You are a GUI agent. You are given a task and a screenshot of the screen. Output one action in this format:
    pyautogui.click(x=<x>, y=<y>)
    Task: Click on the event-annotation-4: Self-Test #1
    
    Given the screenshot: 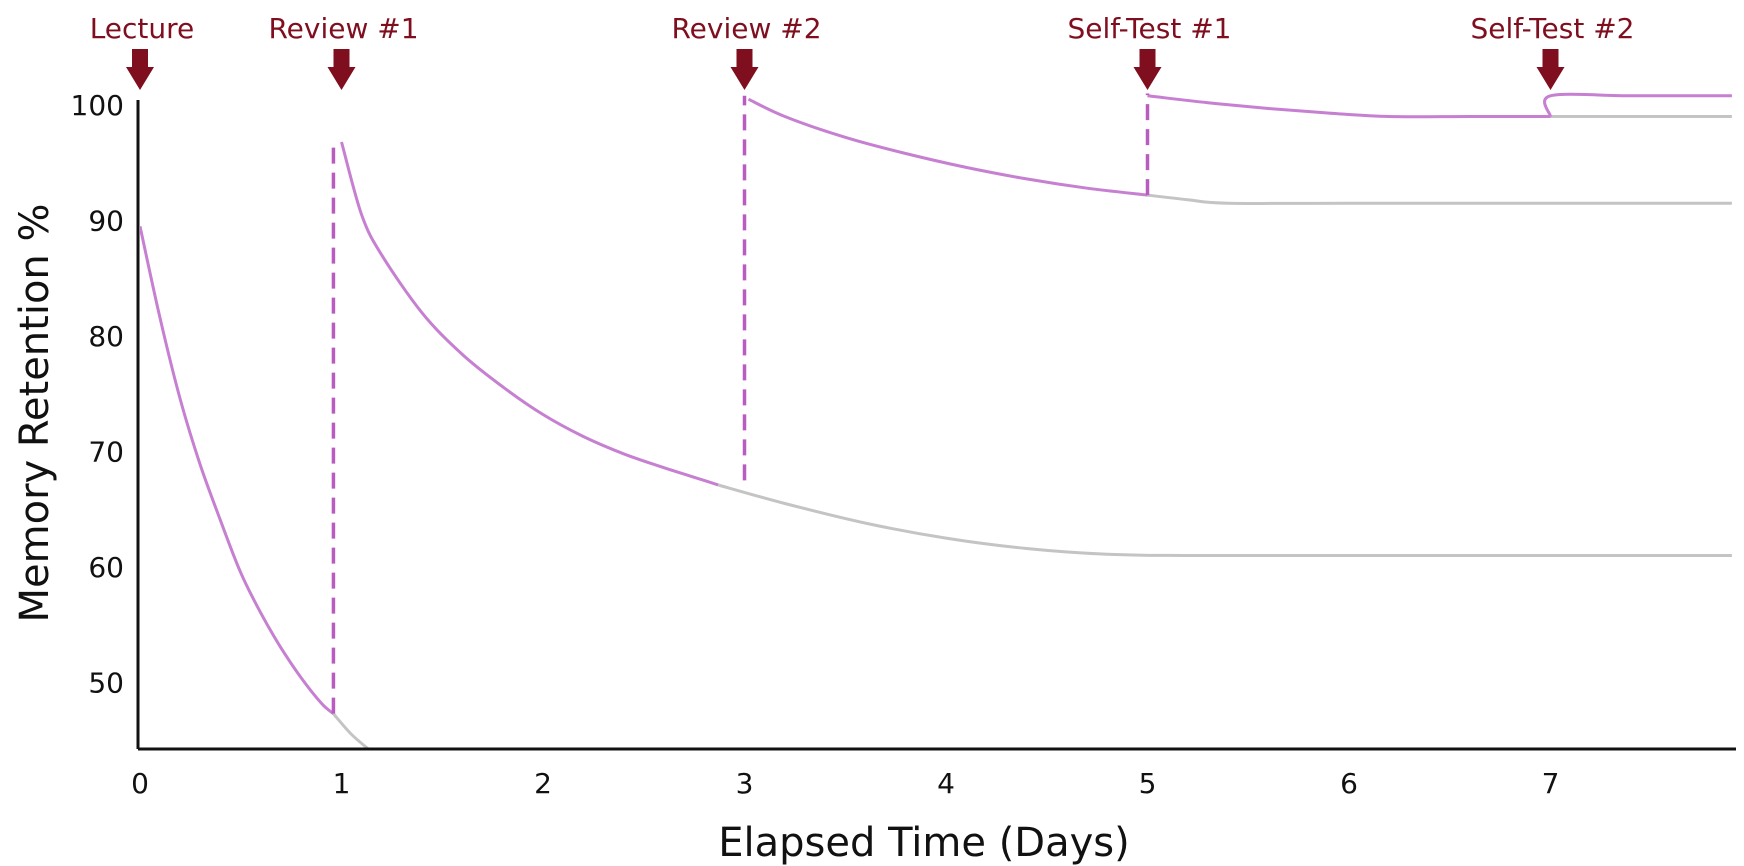 What is the action you would take?
    pyautogui.click(x=1150, y=51)
    